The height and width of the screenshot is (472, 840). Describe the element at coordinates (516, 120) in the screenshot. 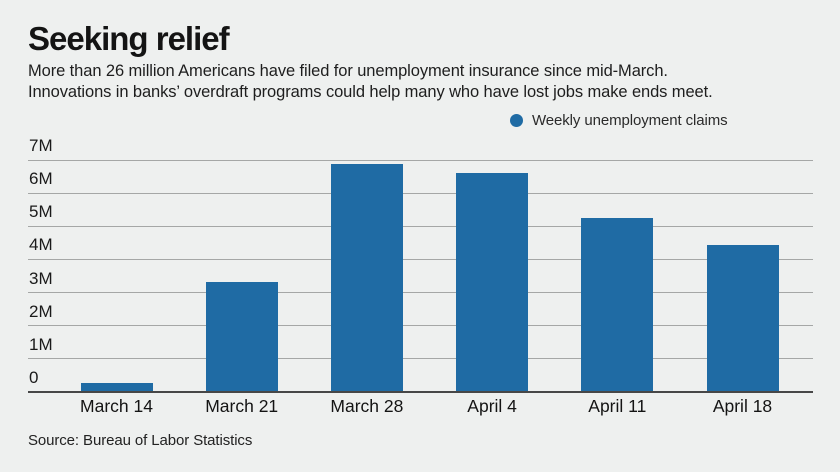

I see `legend-dot-icon` at that location.